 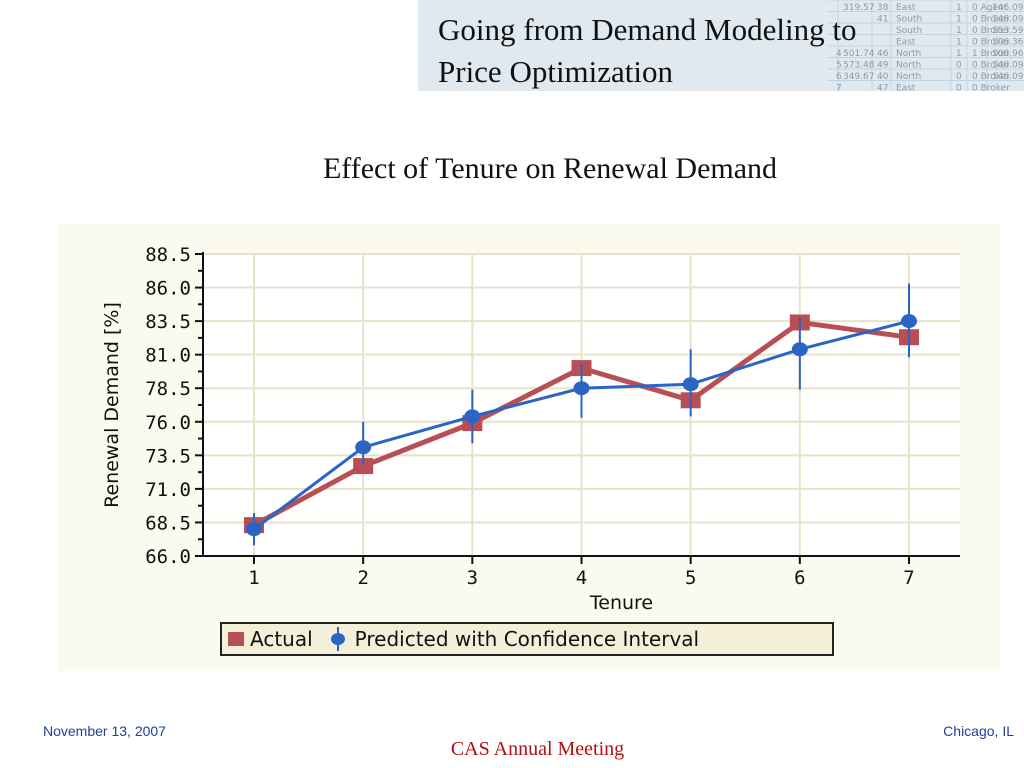 What do you see at coordinates (168, 389) in the screenshot?
I see `y-tick-label: 78.5` at bounding box center [168, 389].